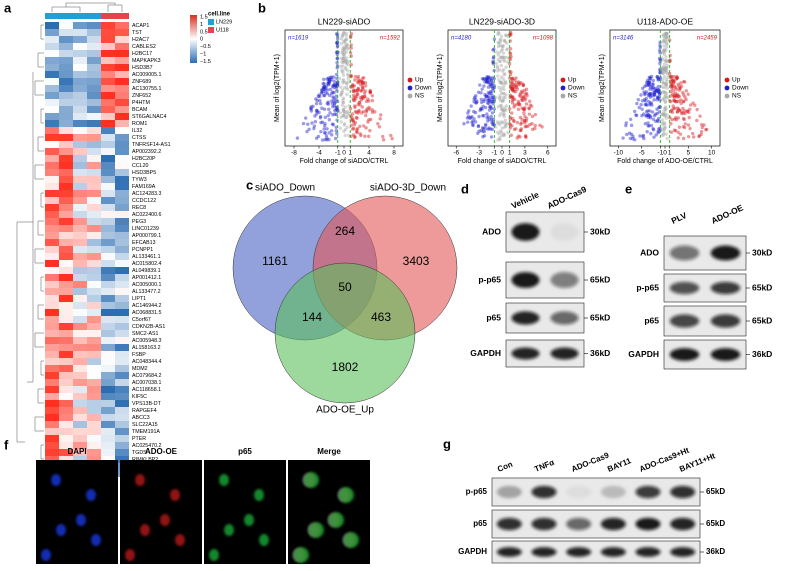  Describe the element at coordinates (147, 75) in the screenshot. I see `gene-label: AC009005.1` at that location.